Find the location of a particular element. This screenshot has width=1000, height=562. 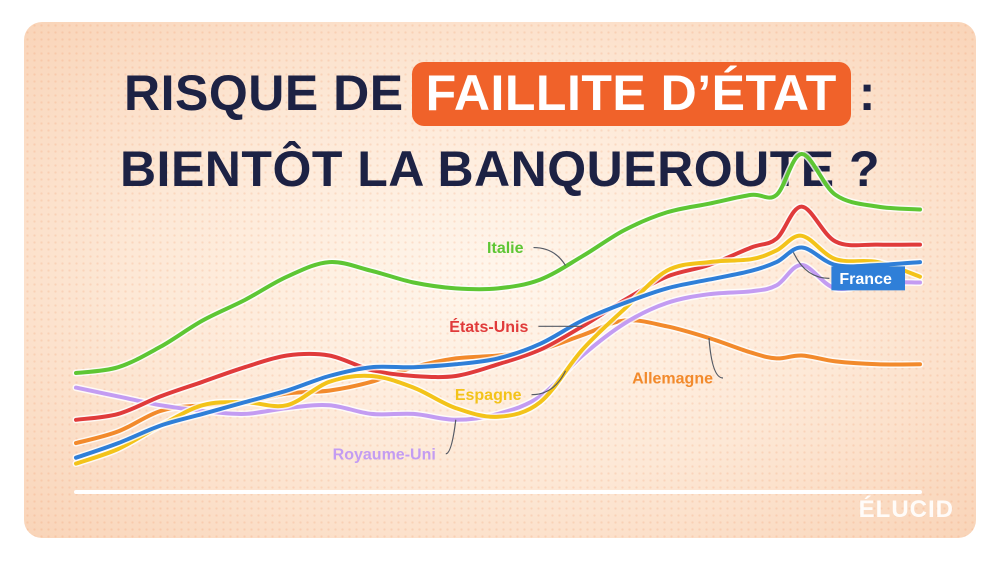

label-box-france is located at coordinates (868, 278).